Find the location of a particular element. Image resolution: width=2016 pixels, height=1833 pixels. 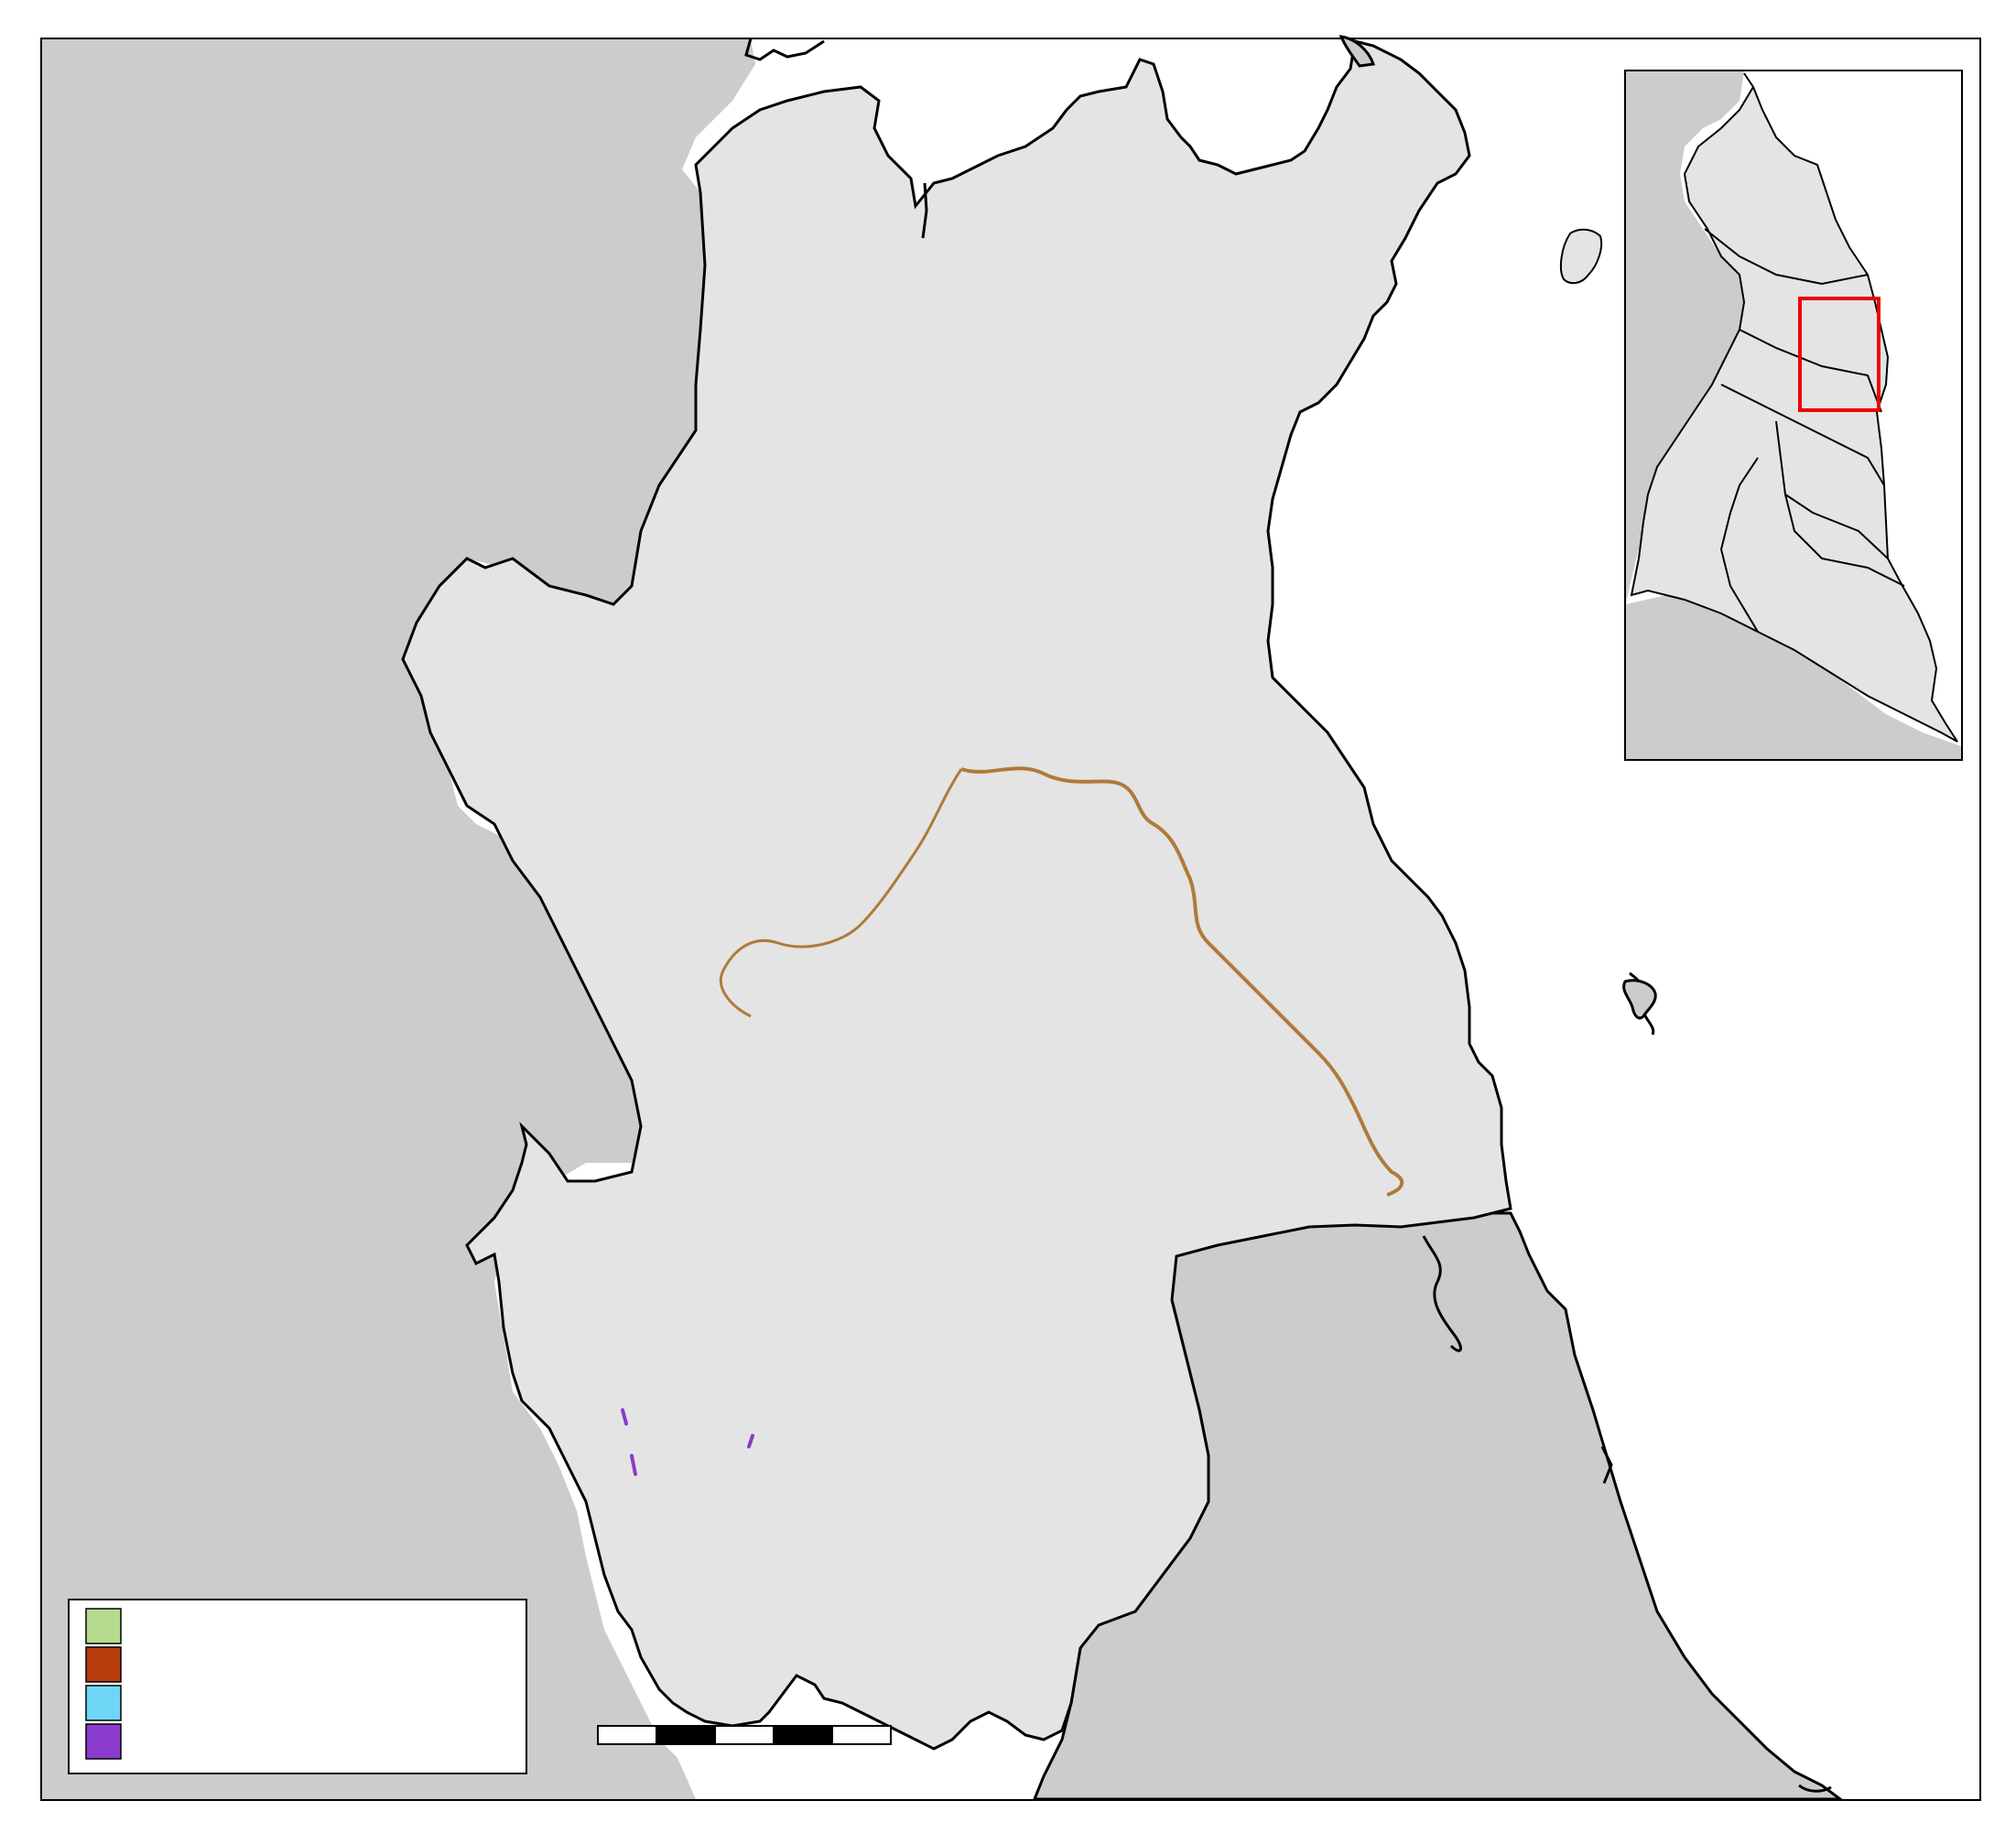

inset-island is located at coordinates (1581, 256).